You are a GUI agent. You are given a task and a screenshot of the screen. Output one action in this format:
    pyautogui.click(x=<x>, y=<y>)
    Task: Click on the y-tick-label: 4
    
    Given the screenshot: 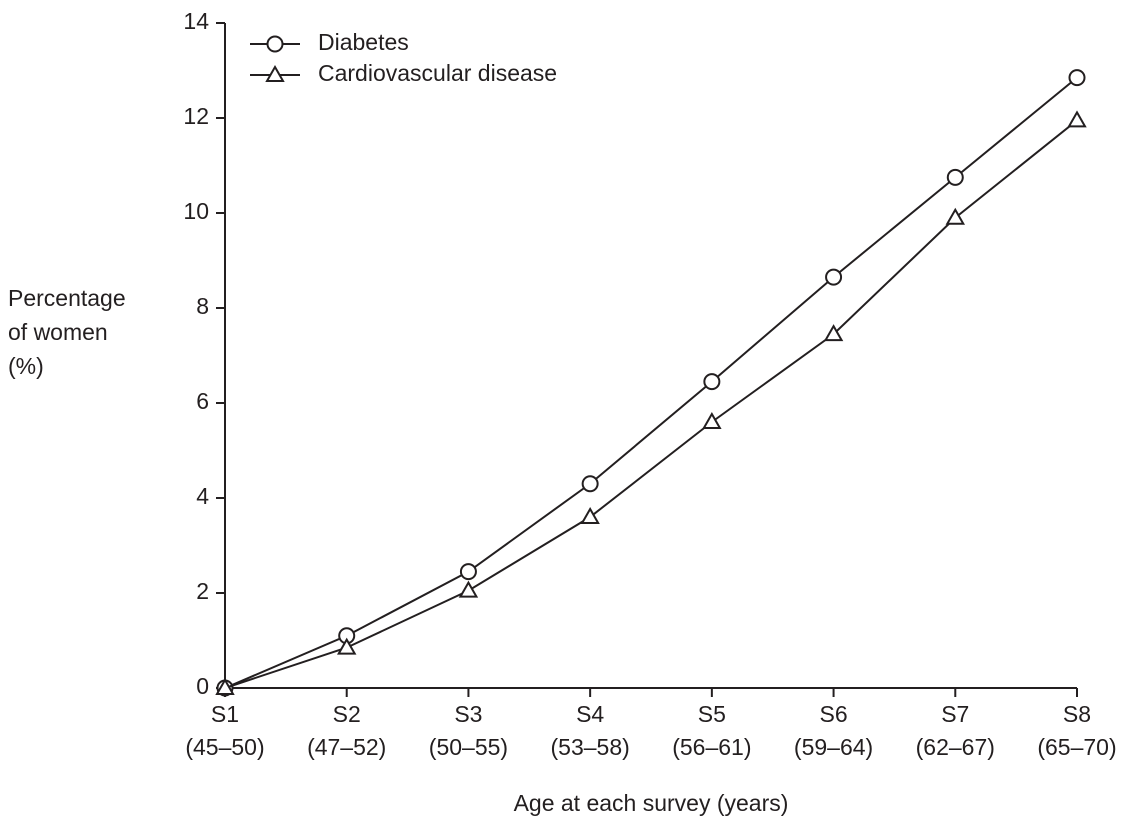 What is the action you would take?
    pyautogui.click(x=202, y=496)
    